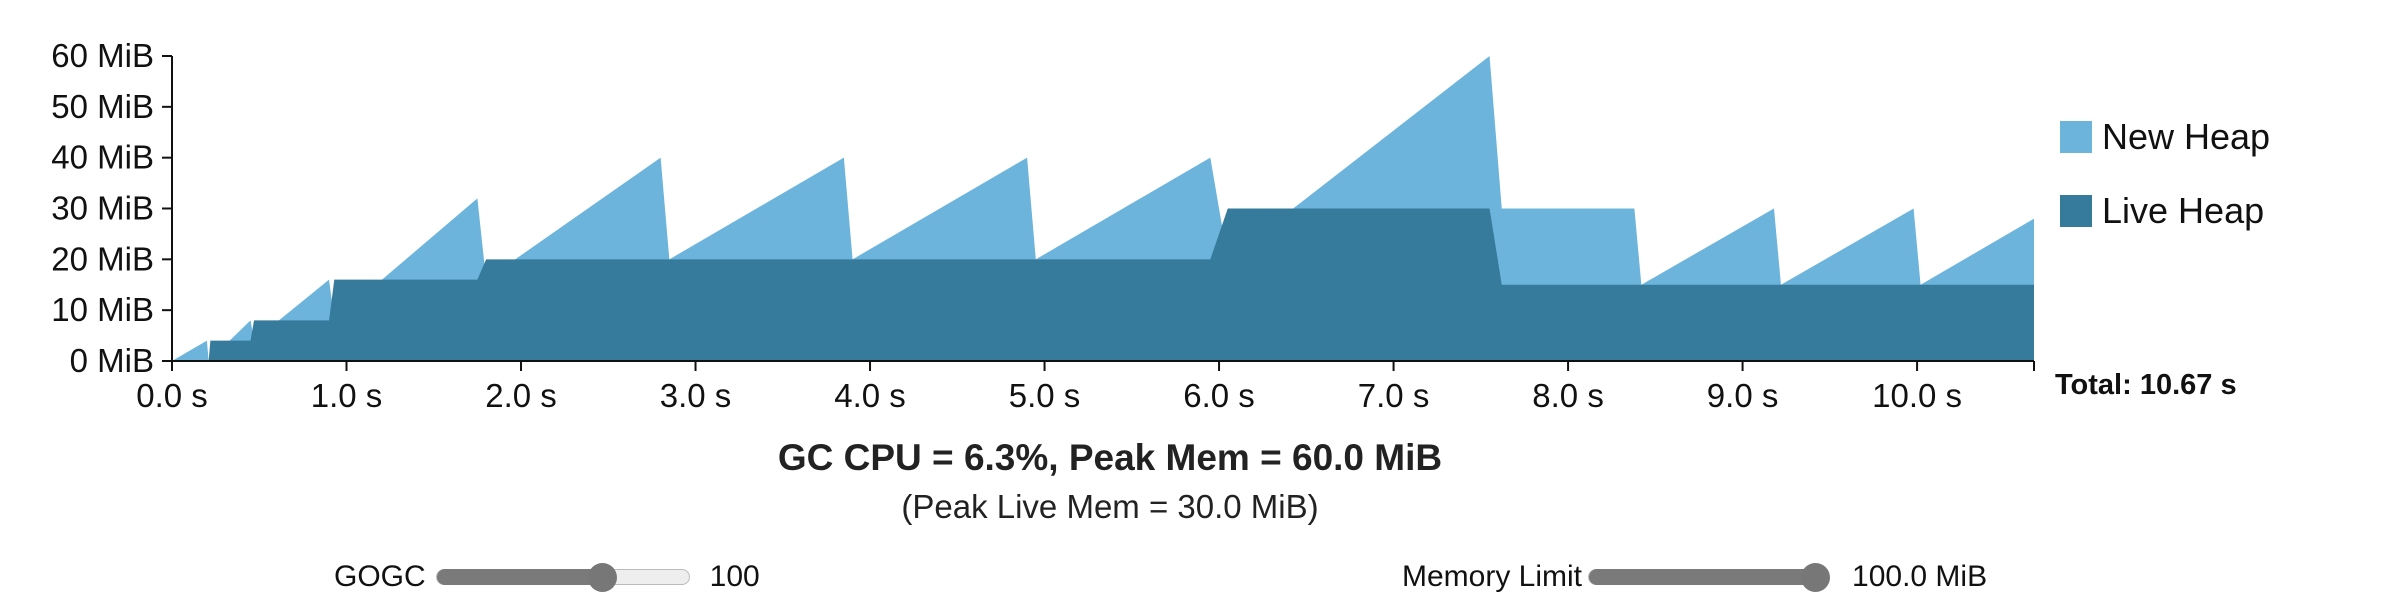 The height and width of the screenshot is (612, 2384). Describe the element at coordinates (2183, 210) in the screenshot. I see `legend-label-live-heap: Live Heap` at that location.